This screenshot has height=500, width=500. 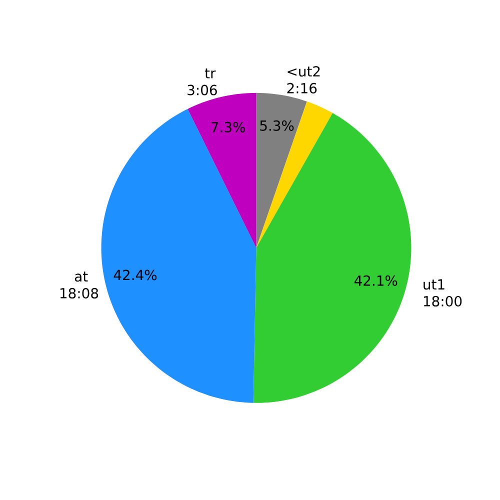 I want to click on data-label: 42.1%, so click(x=376, y=280).